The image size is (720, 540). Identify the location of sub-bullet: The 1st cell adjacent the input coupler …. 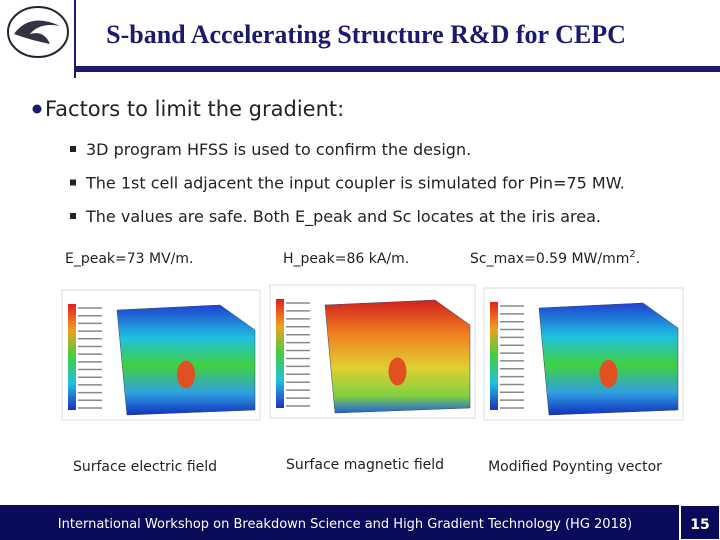
(355, 183).